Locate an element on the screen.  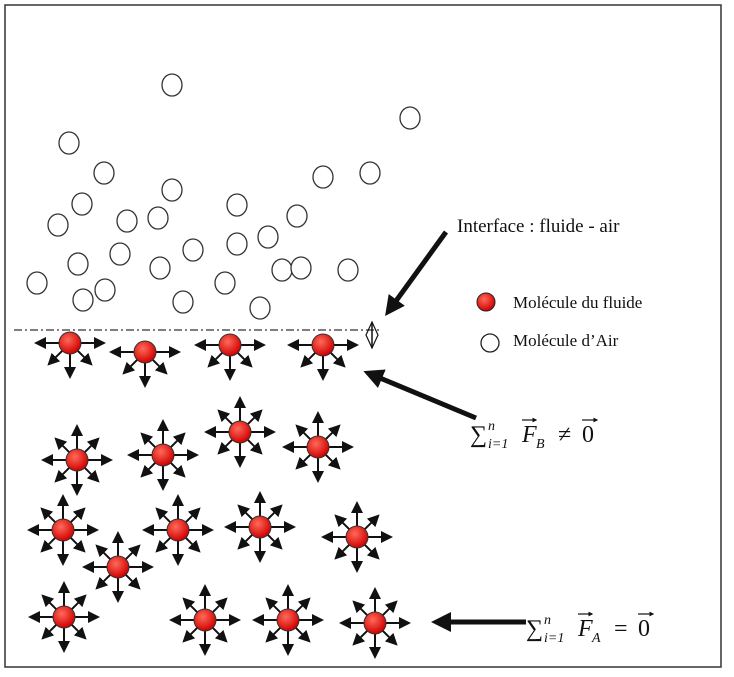
formula-relation: ≠ is located at coordinates (564, 435).